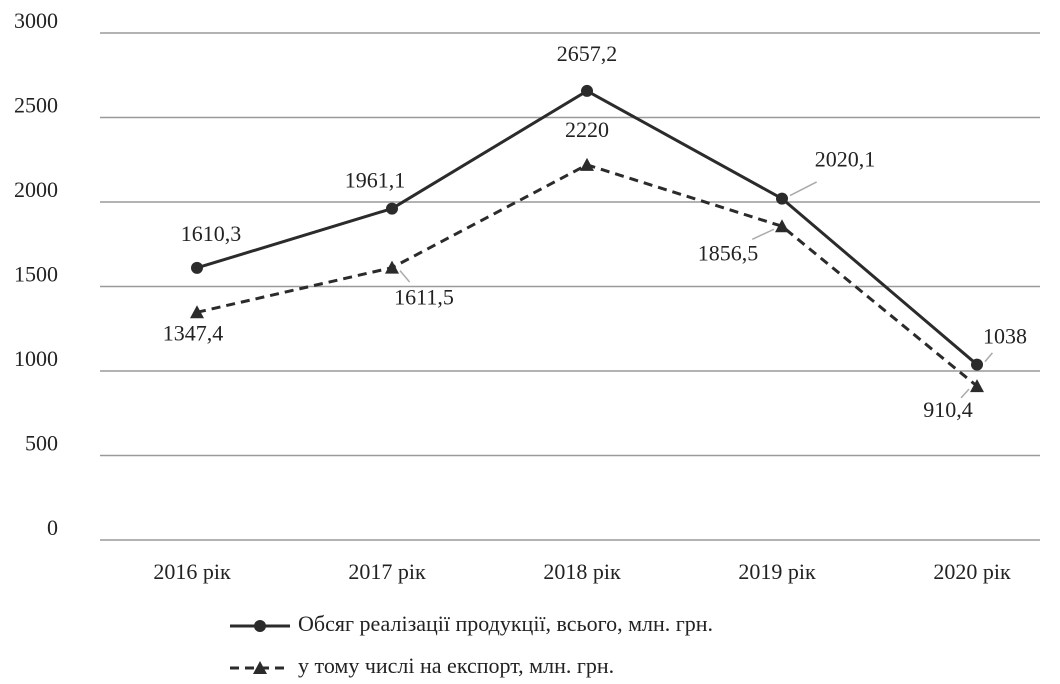  Describe the element at coordinates (777, 571) in the screenshot. I see `x-tick-label: 2019 рік` at that location.